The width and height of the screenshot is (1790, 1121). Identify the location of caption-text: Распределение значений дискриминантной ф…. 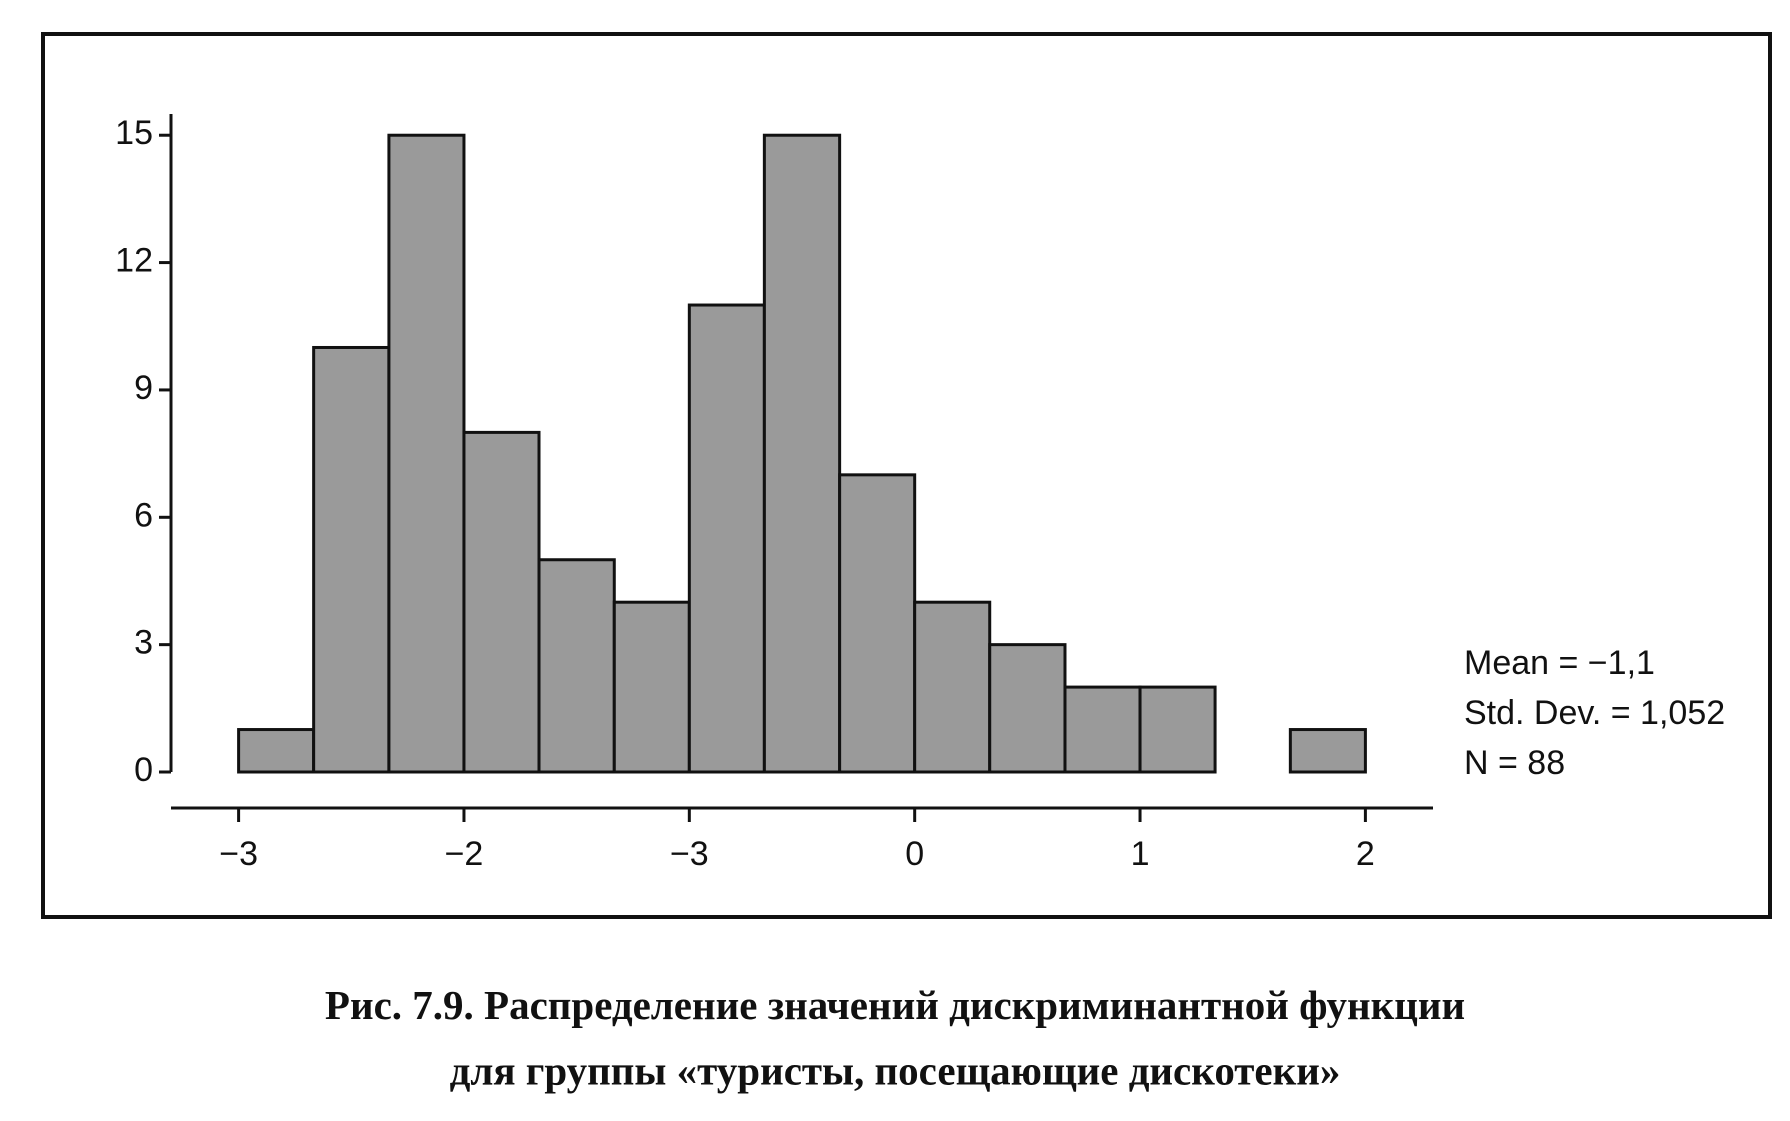
(974, 1005).